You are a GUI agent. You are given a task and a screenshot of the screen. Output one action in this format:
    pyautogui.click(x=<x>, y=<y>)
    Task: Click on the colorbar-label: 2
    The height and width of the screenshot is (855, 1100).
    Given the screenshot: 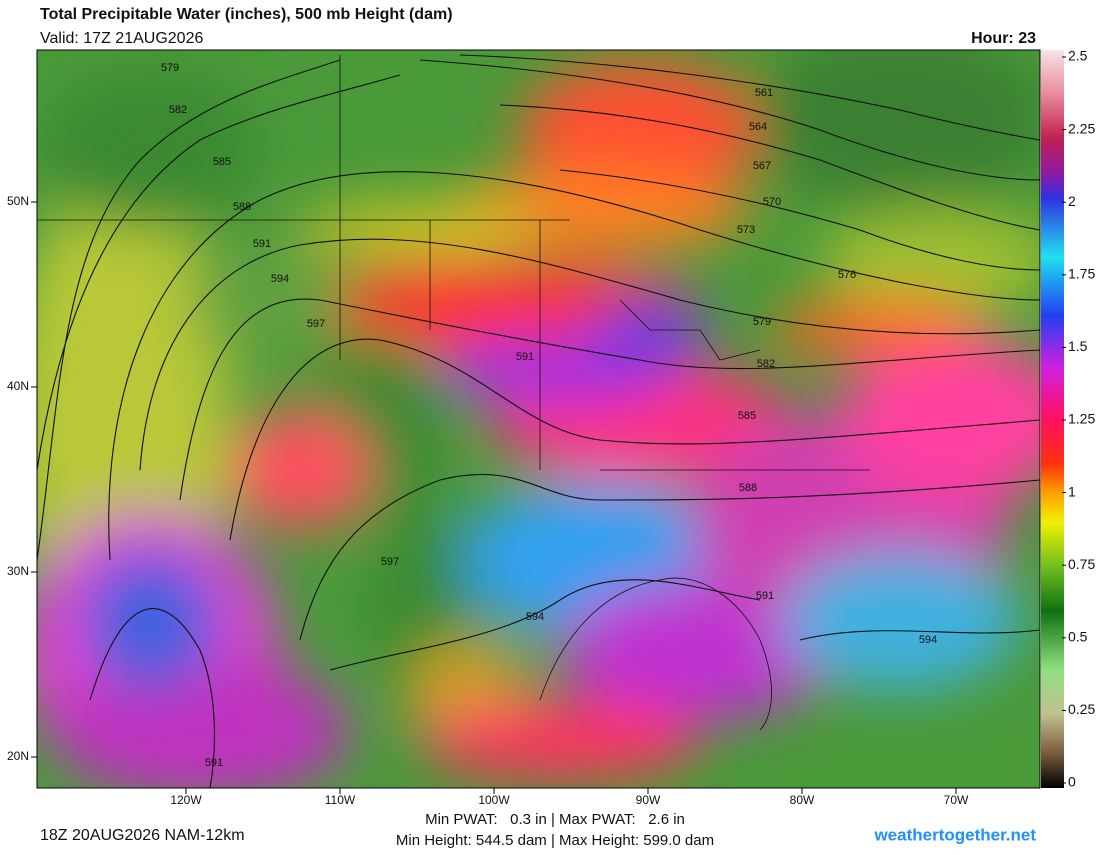 What is the action you would take?
    pyautogui.click(x=1072, y=201)
    